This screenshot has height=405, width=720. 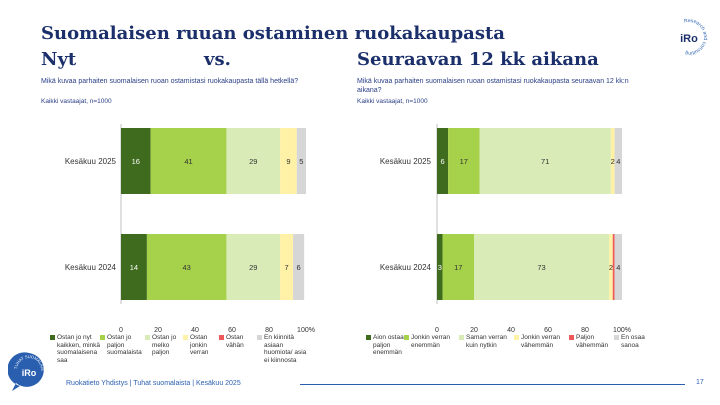 I want to click on title-now: Nyt, so click(x=59, y=59).